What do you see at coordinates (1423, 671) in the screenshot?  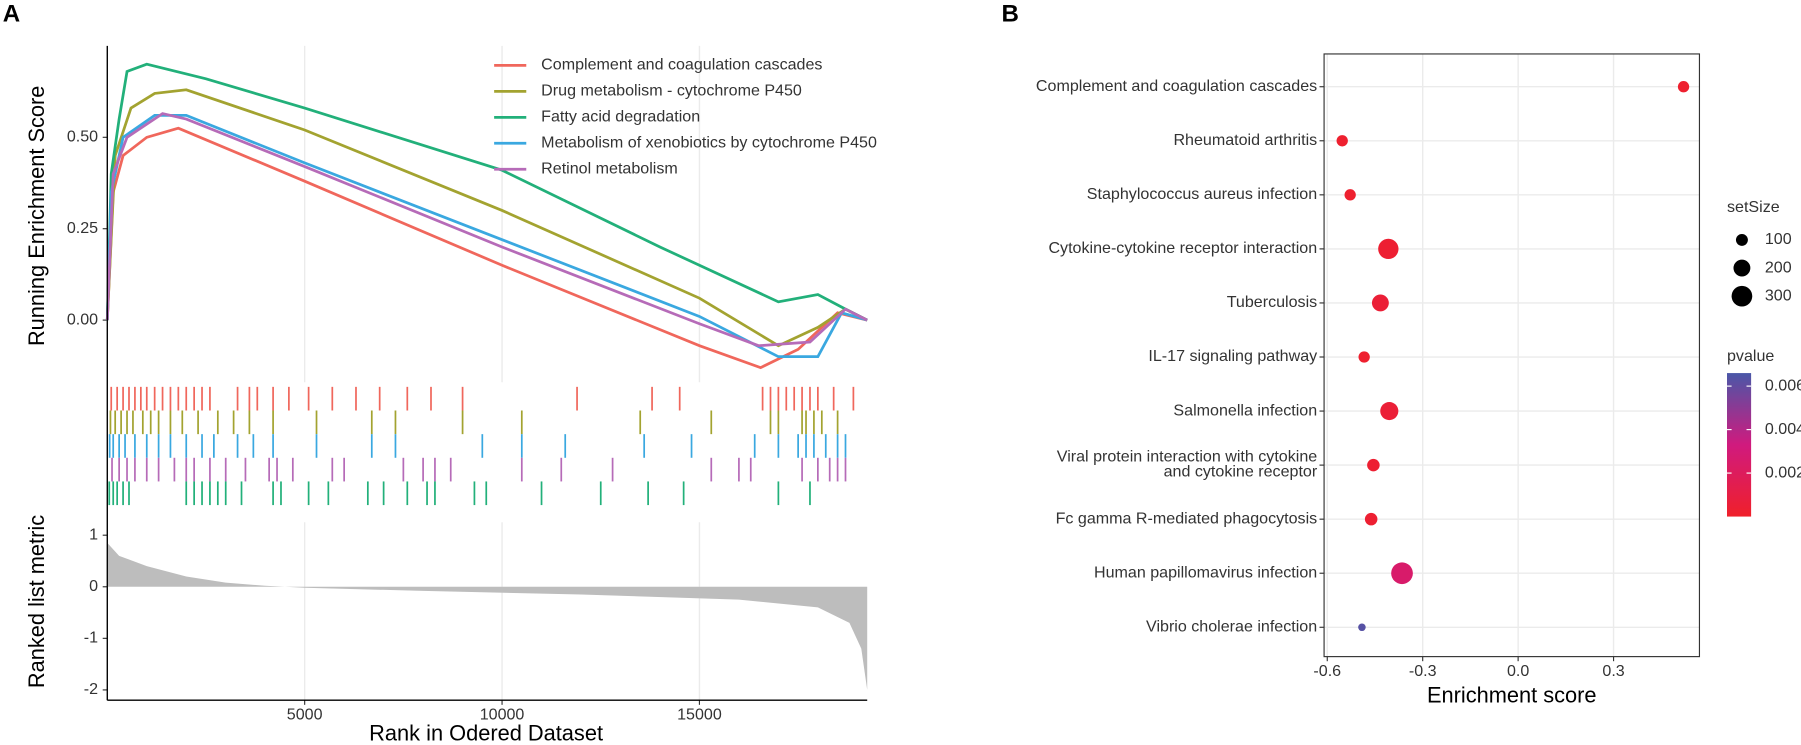 I see `x-tick-label: -0.3` at bounding box center [1423, 671].